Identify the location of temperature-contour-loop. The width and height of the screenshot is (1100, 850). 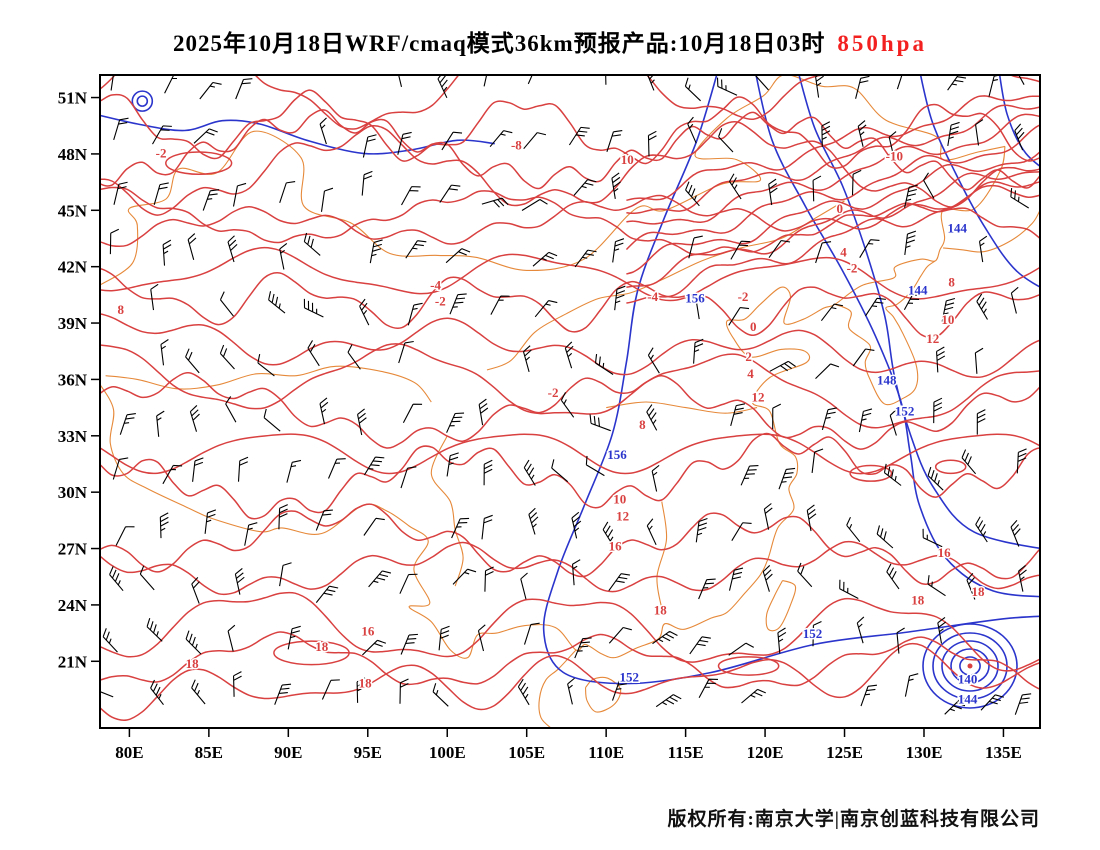
(748, 666).